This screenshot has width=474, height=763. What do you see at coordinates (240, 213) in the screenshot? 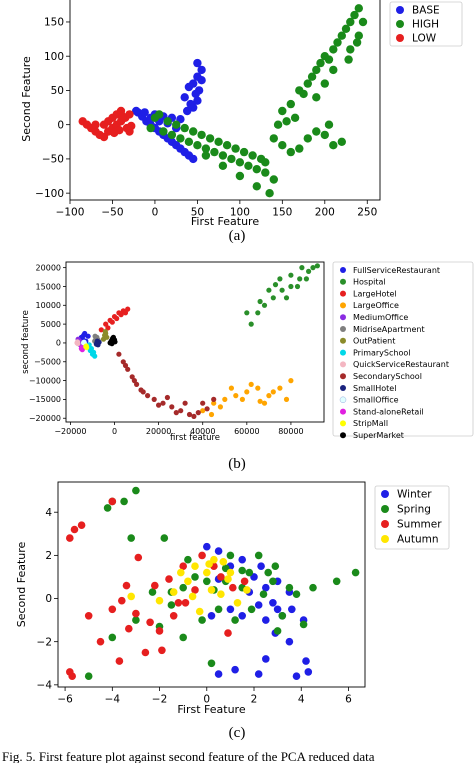
I see `x-tick-label: 100` at bounding box center [240, 213].